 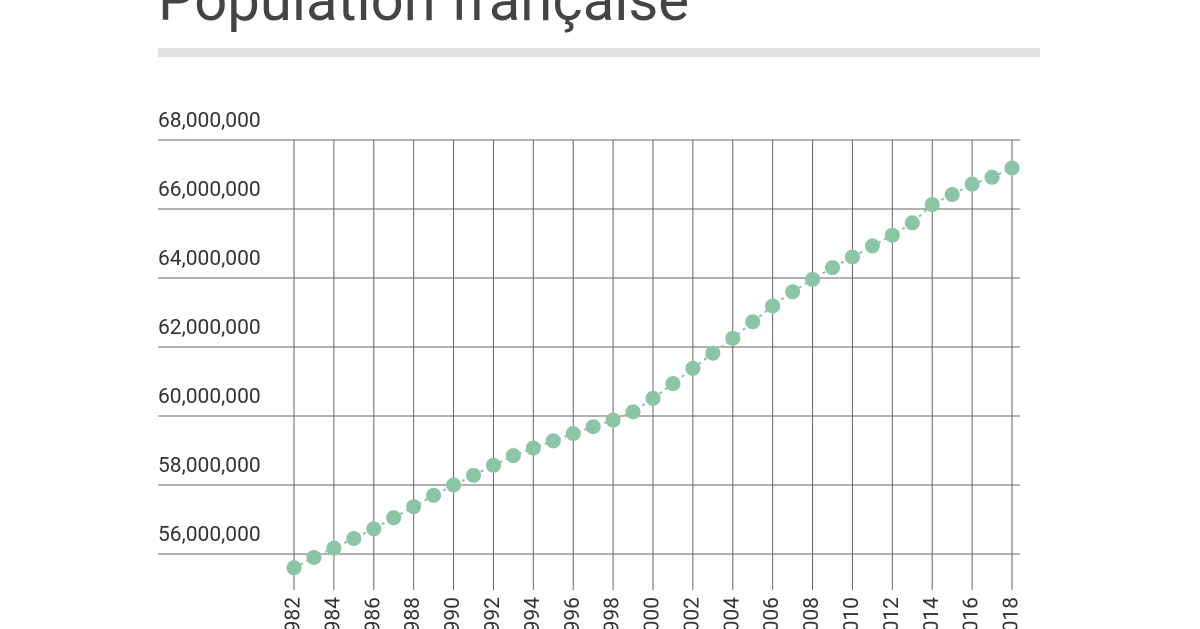 I want to click on x-tick-label: 2008, so click(x=812, y=613).